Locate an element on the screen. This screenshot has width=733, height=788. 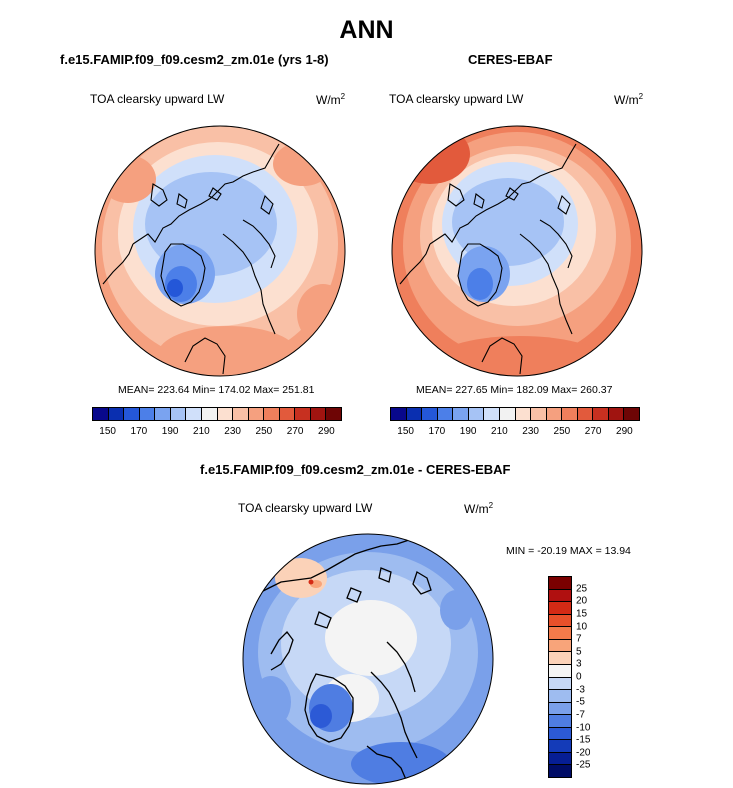
panel2-stats: MEAN= 227.65 Min= 182.09 Max= 260.37 is located at coordinates (514, 390).